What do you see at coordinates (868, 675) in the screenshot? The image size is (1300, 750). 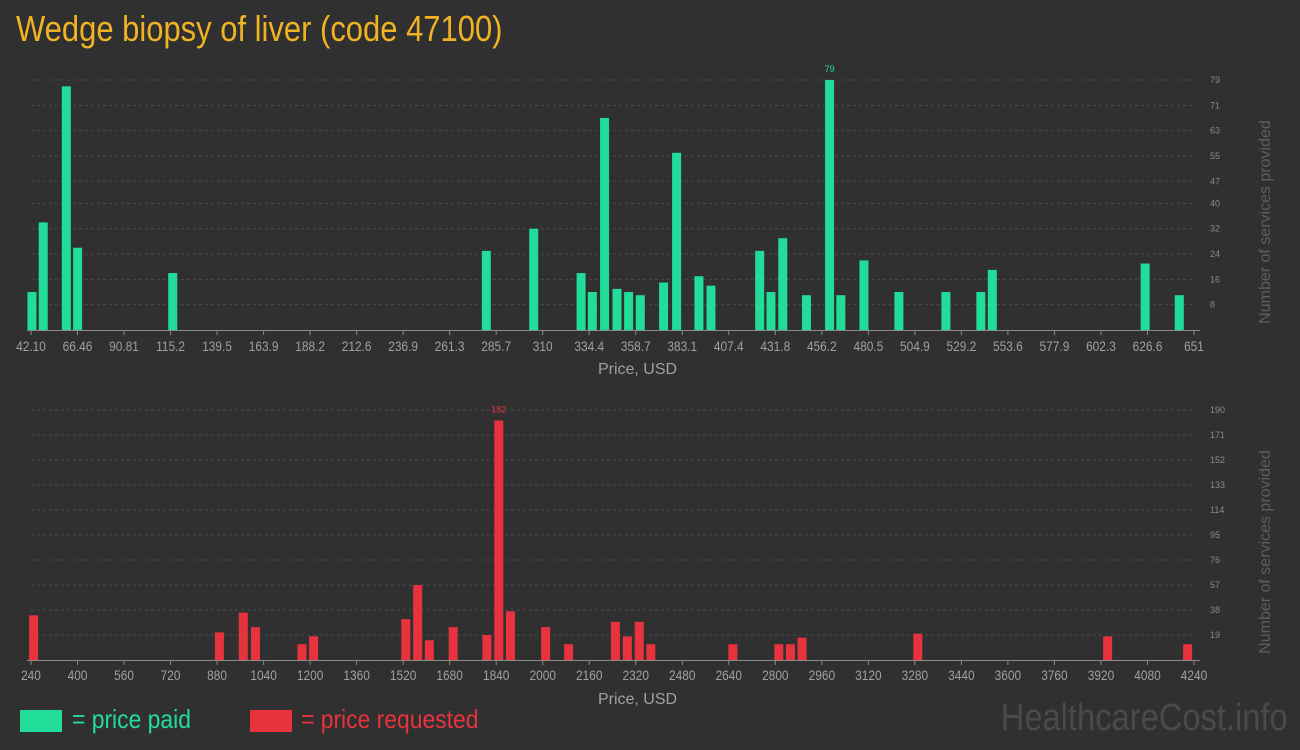 I see `x-tick-label: 3120` at bounding box center [868, 675].